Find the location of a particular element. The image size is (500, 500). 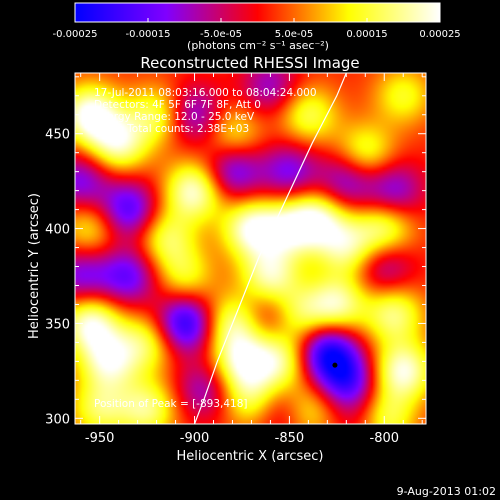

peak-position-label: Position of Peak = [-893,418] is located at coordinates (171, 404).